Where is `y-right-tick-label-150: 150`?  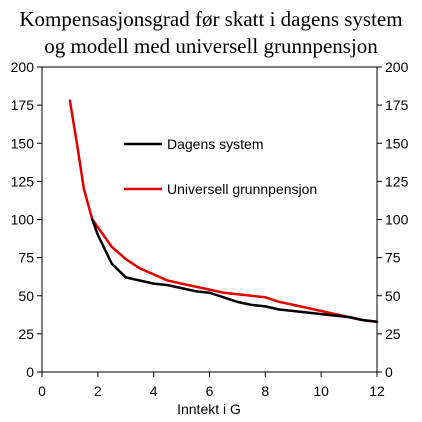
y-right-tick-label-150: 150 is located at coordinates (397, 143).